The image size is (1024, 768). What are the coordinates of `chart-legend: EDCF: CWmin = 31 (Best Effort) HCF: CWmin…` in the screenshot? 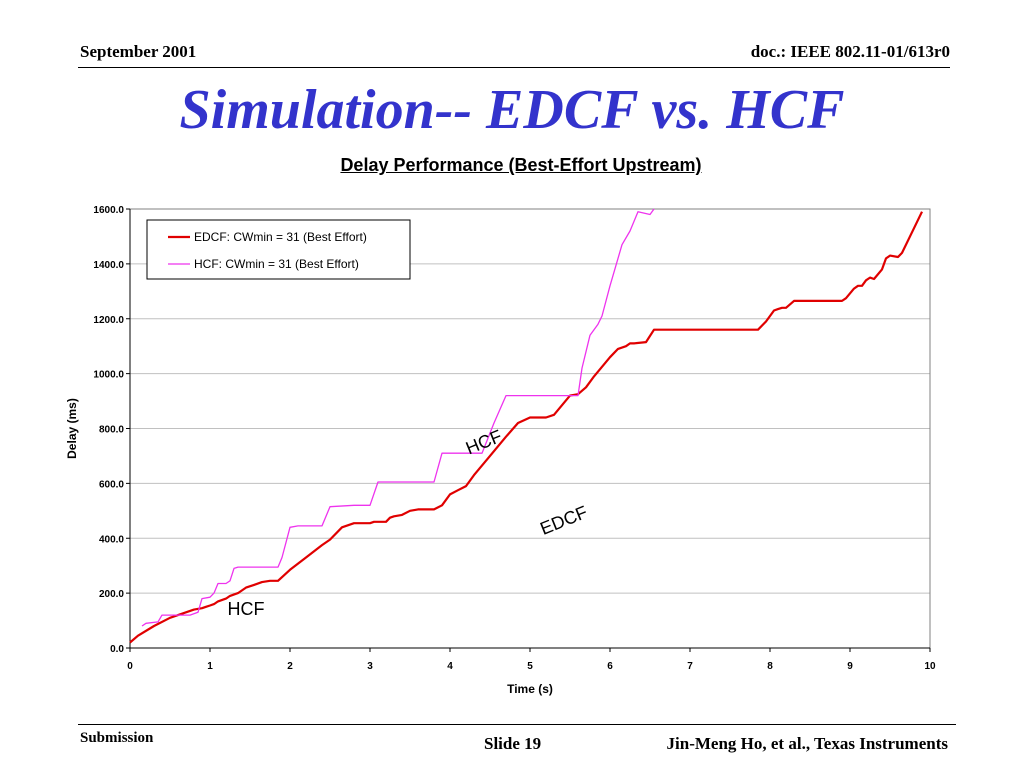 It's located at (278, 249).